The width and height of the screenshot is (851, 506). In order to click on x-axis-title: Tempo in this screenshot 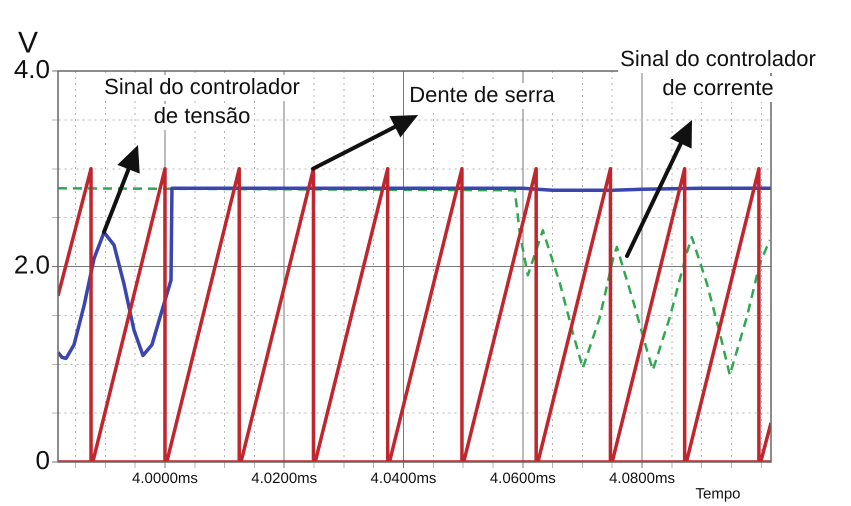, I will do `click(718, 494)`.